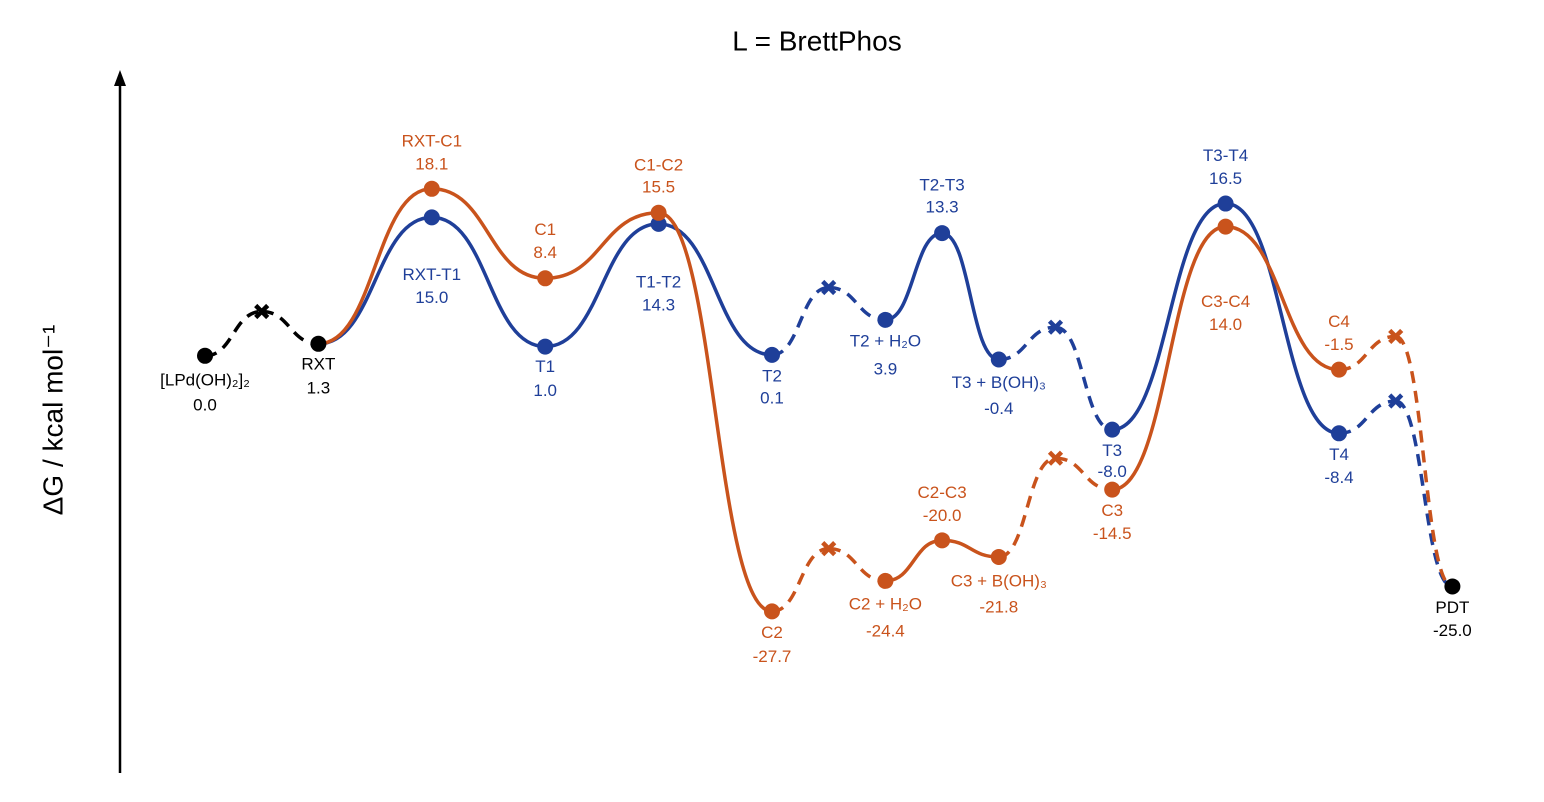 This screenshot has height=802, width=1544. Describe the element at coordinates (1112, 533) in the screenshot. I see `value-label: -14.5` at that location.